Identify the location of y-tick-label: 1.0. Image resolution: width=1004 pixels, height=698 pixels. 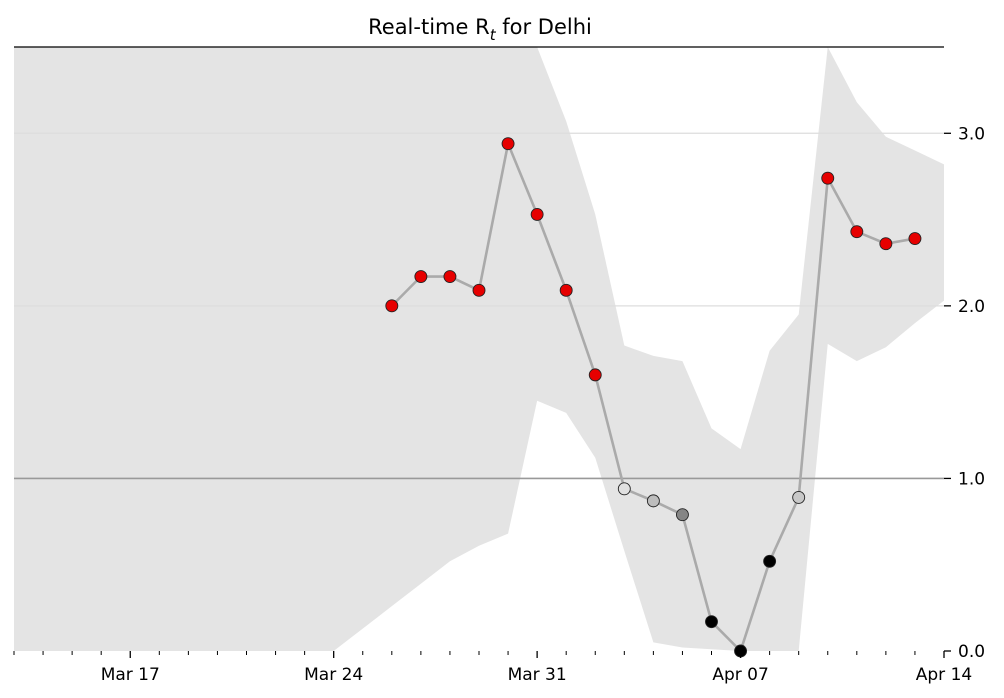
(971, 479).